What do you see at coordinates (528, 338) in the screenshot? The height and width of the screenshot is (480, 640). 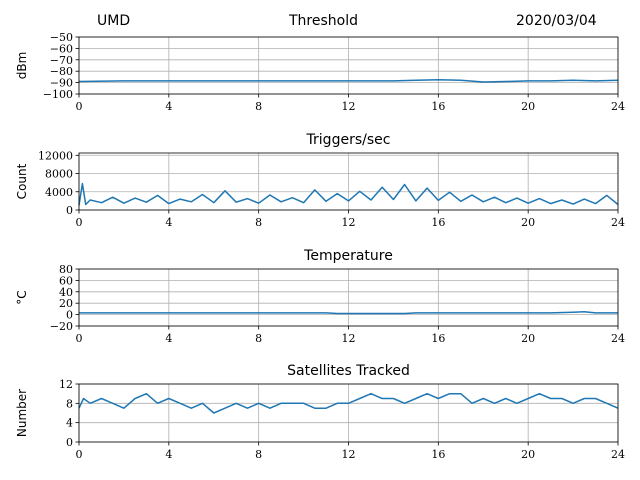 I see `temperature-xtick-label: 20` at bounding box center [528, 338].